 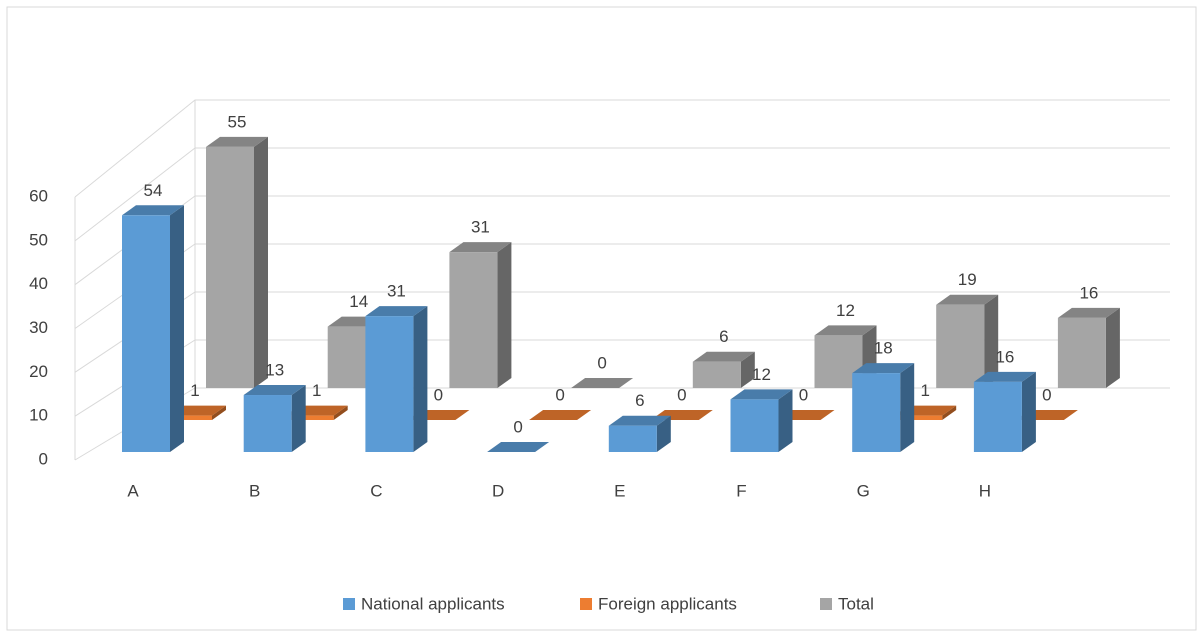 I want to click on x-tick-label: D, so click(x=498, y=490).